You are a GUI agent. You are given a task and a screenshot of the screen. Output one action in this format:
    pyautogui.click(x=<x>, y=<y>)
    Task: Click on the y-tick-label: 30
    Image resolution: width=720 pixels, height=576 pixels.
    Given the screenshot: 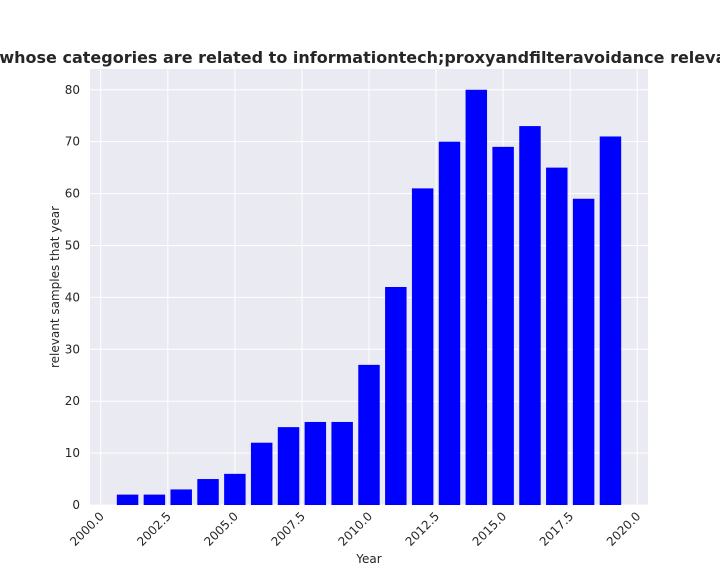 What is the action you would take?
    pyautogui.click(x=72, y=349)
    